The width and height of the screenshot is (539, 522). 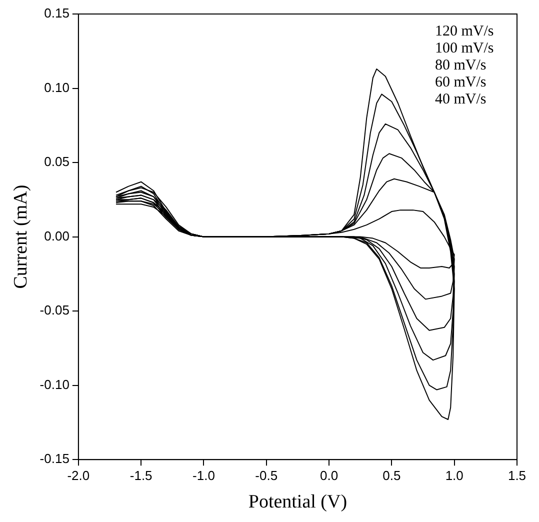 What do you see at coordinates (464, 31) in the screenshot?
I see `annotation: 120 mV/s` at bounding box center [464, 31].